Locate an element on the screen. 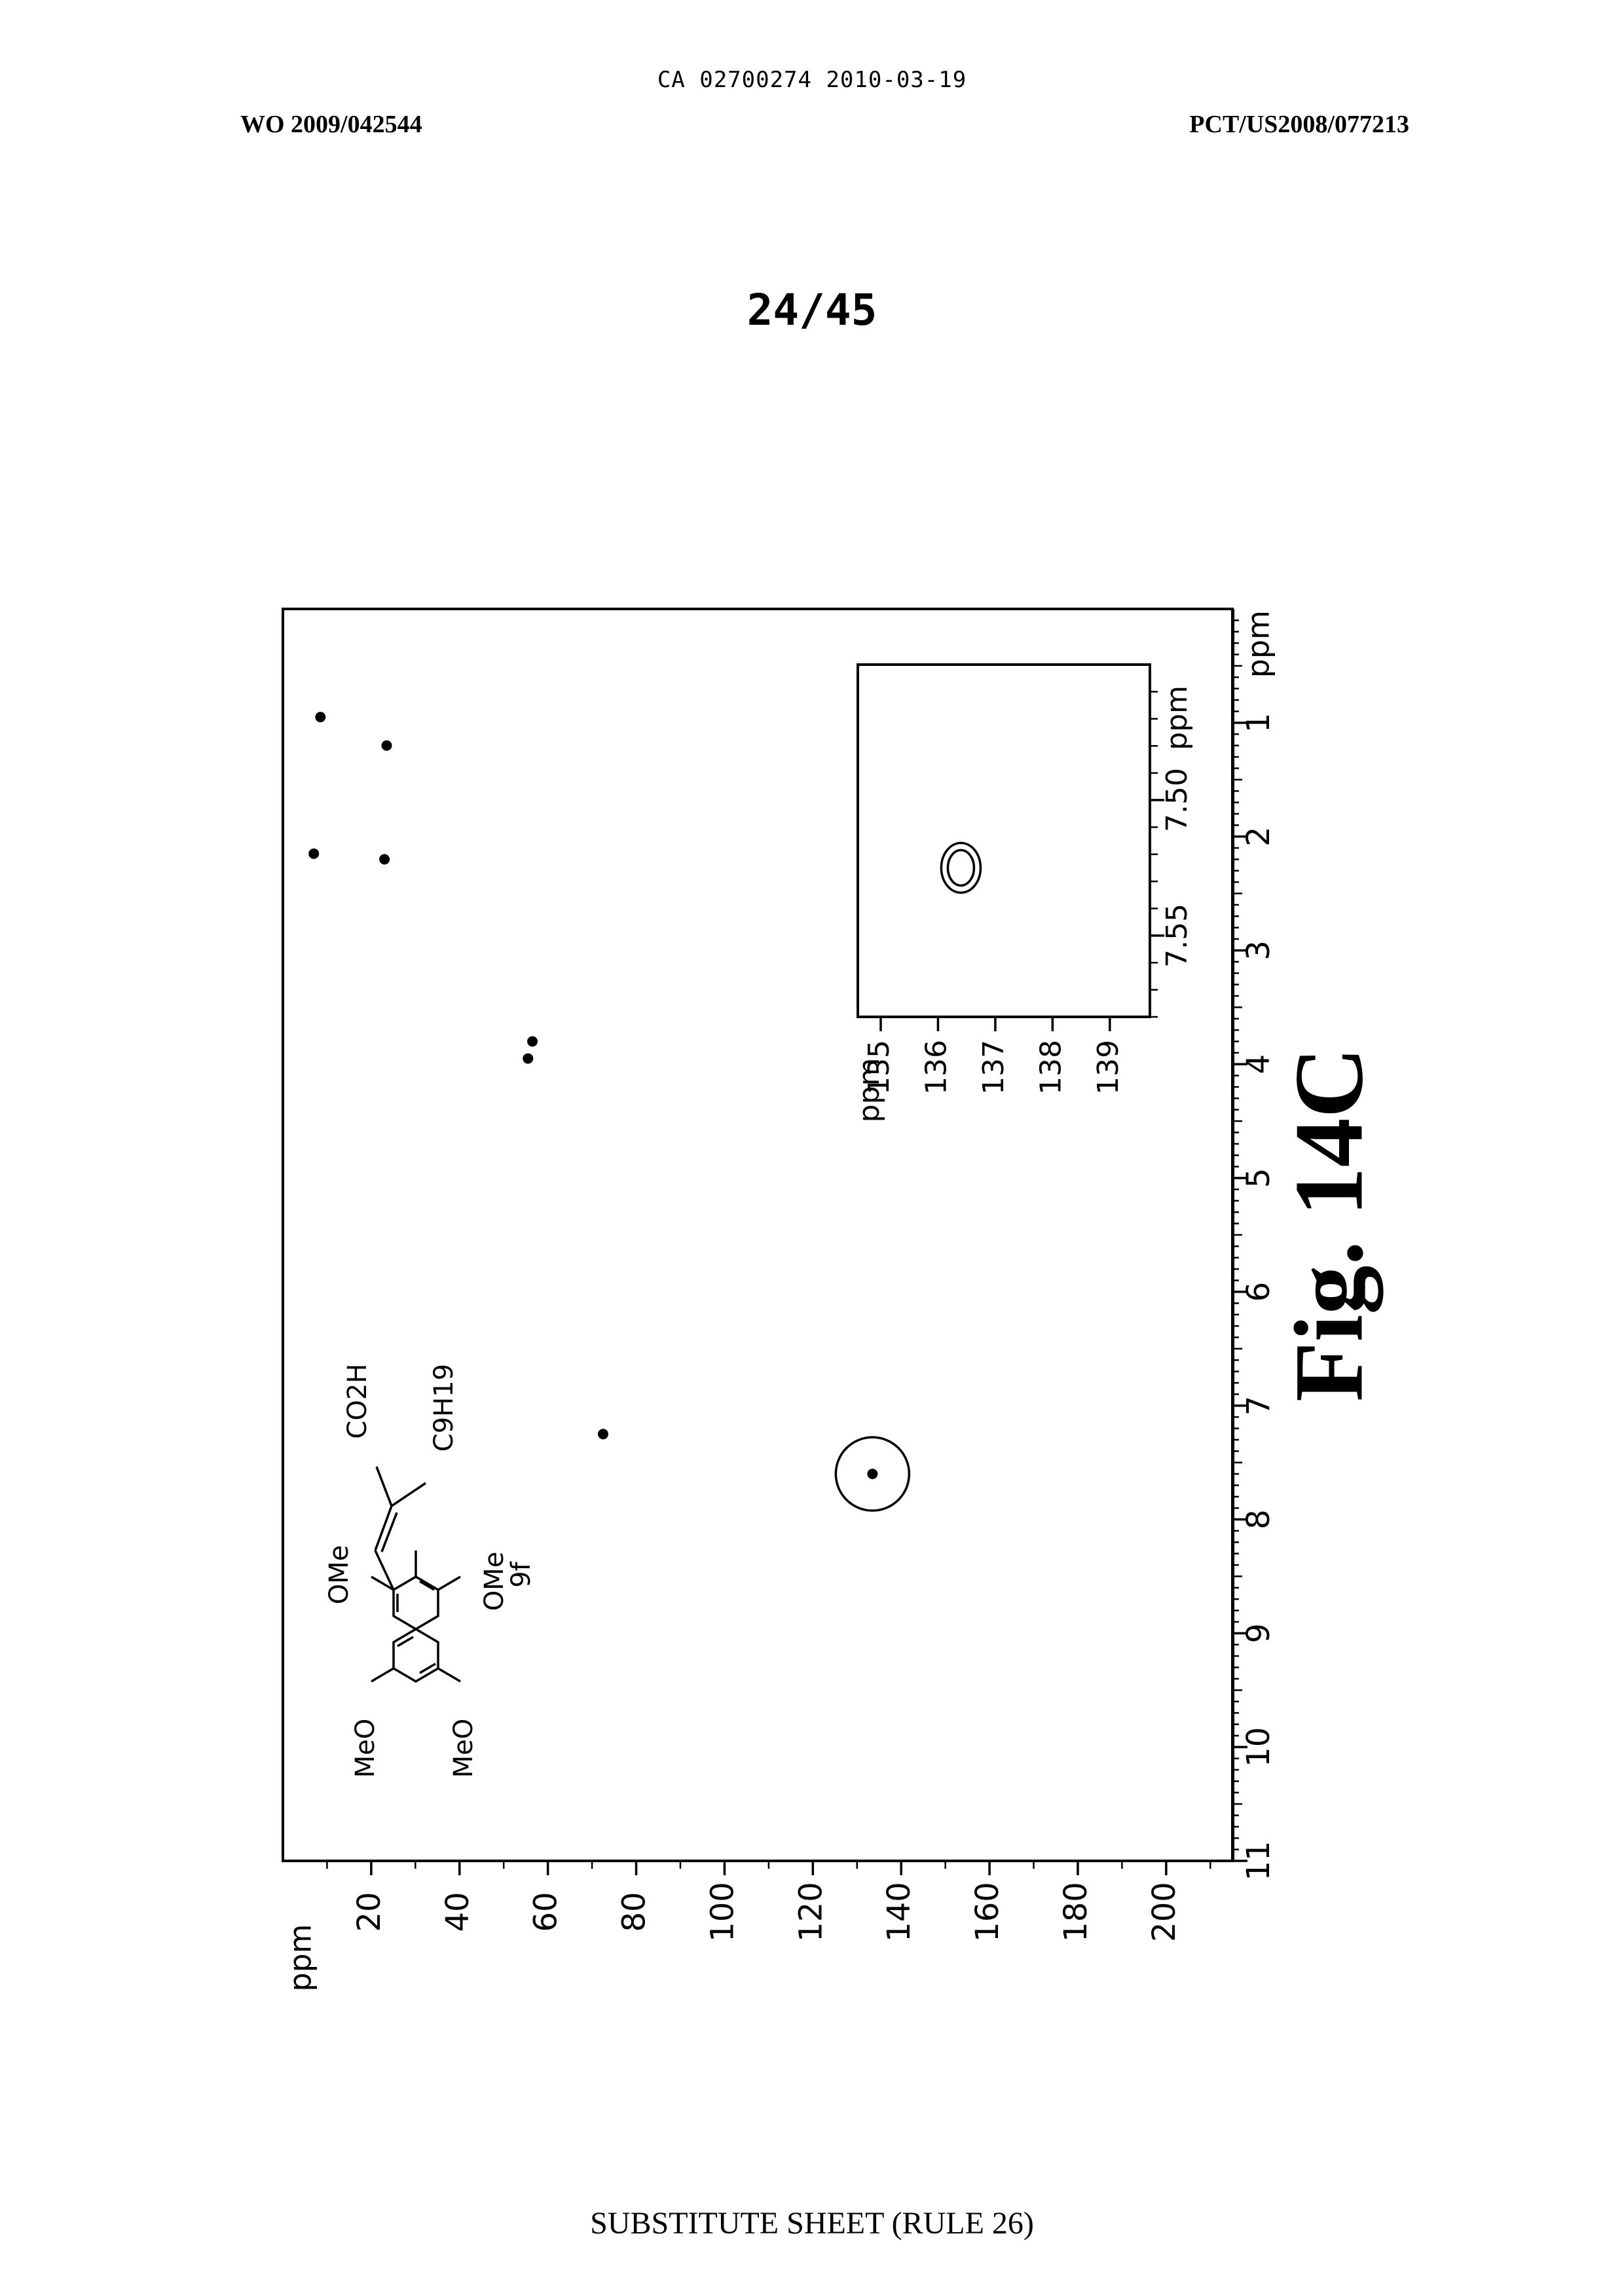 The width and height of the screenshot is (1624, 2295). x-tick-label: 6 is located at coordinates (1258, 1292).